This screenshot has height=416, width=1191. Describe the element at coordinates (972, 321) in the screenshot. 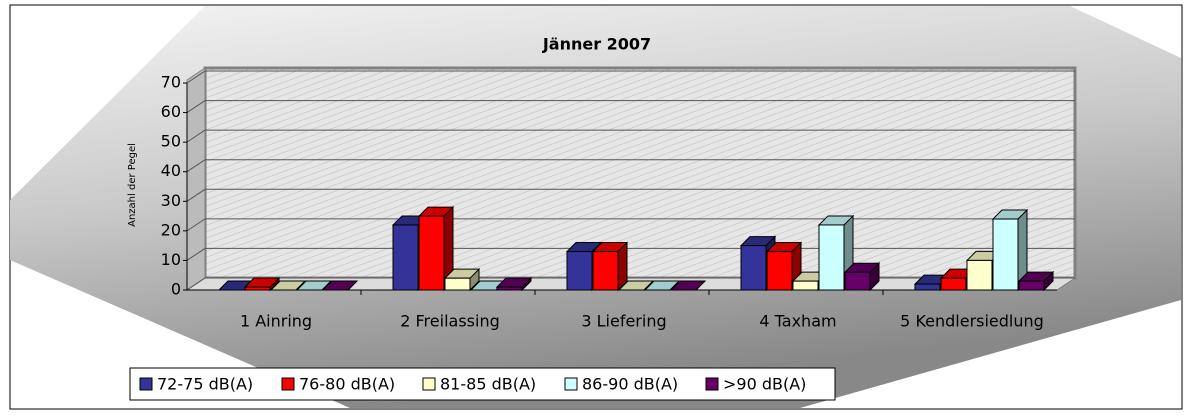

I see `x-tick-label: 5 Kendlersiedlung` at that location.